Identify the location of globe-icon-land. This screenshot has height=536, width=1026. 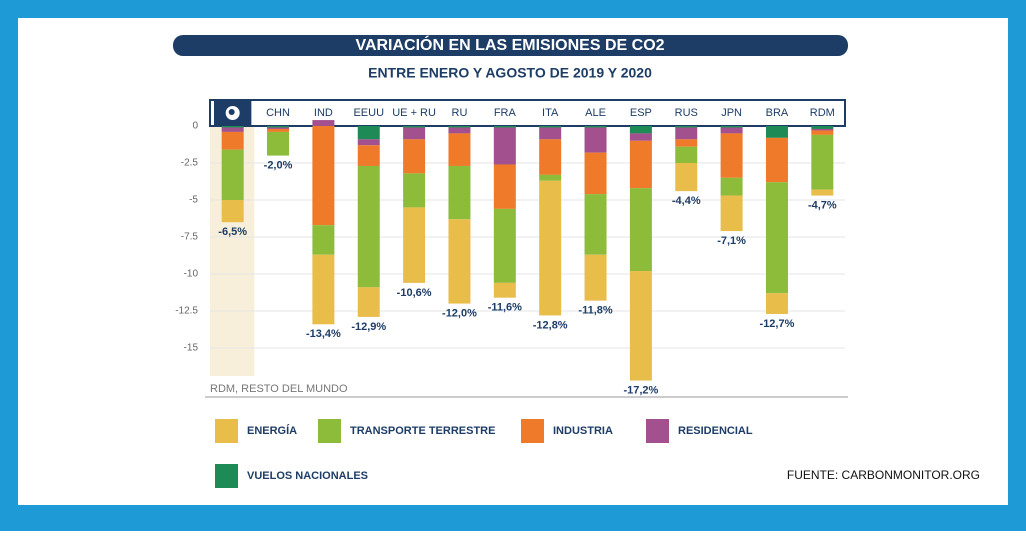
(231, 112).